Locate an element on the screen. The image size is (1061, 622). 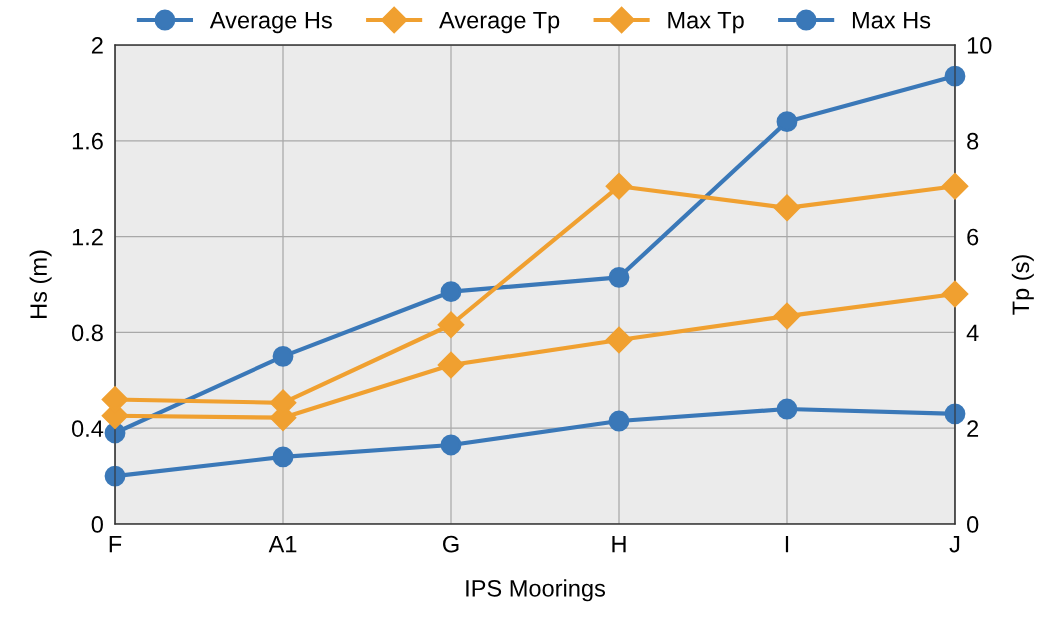
y2-tick-label: 6 is located at coordinates (973, 237).